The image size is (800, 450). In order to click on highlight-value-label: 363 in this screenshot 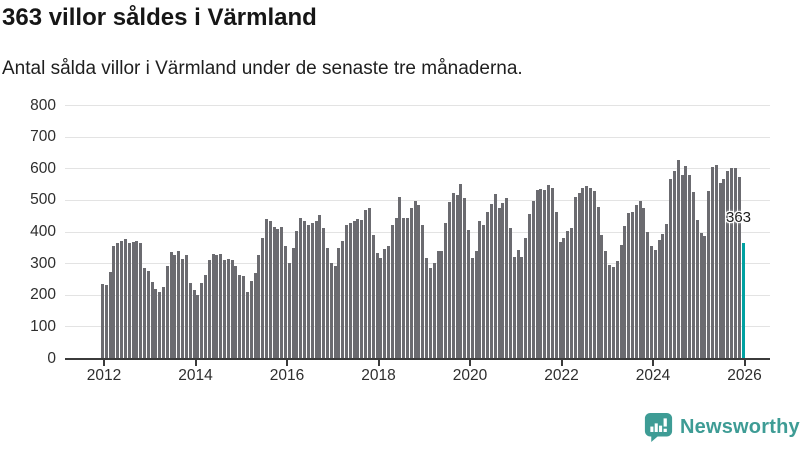, I will do `click(739, 217)`.